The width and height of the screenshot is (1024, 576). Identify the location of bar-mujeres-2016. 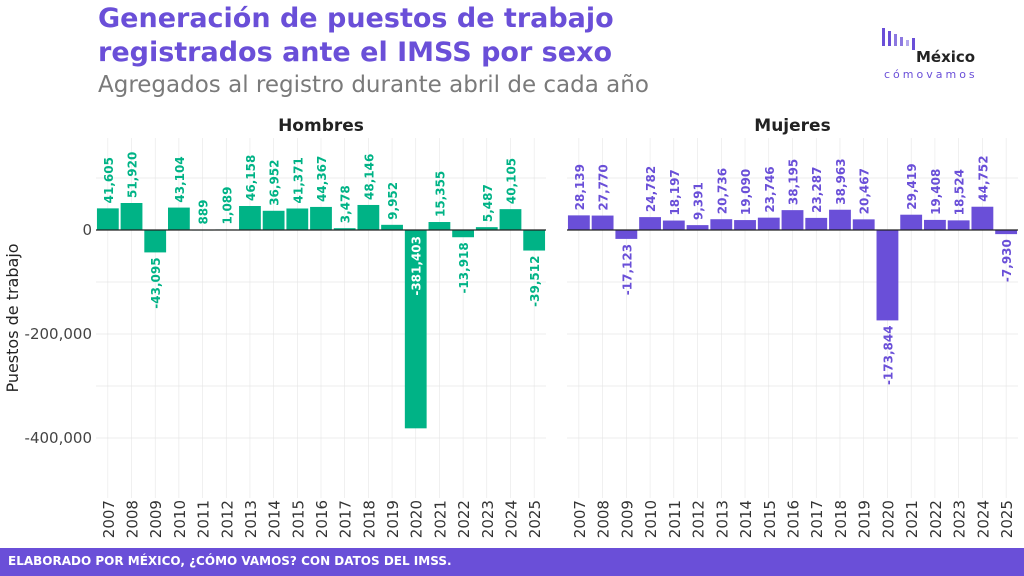
(792, 220).